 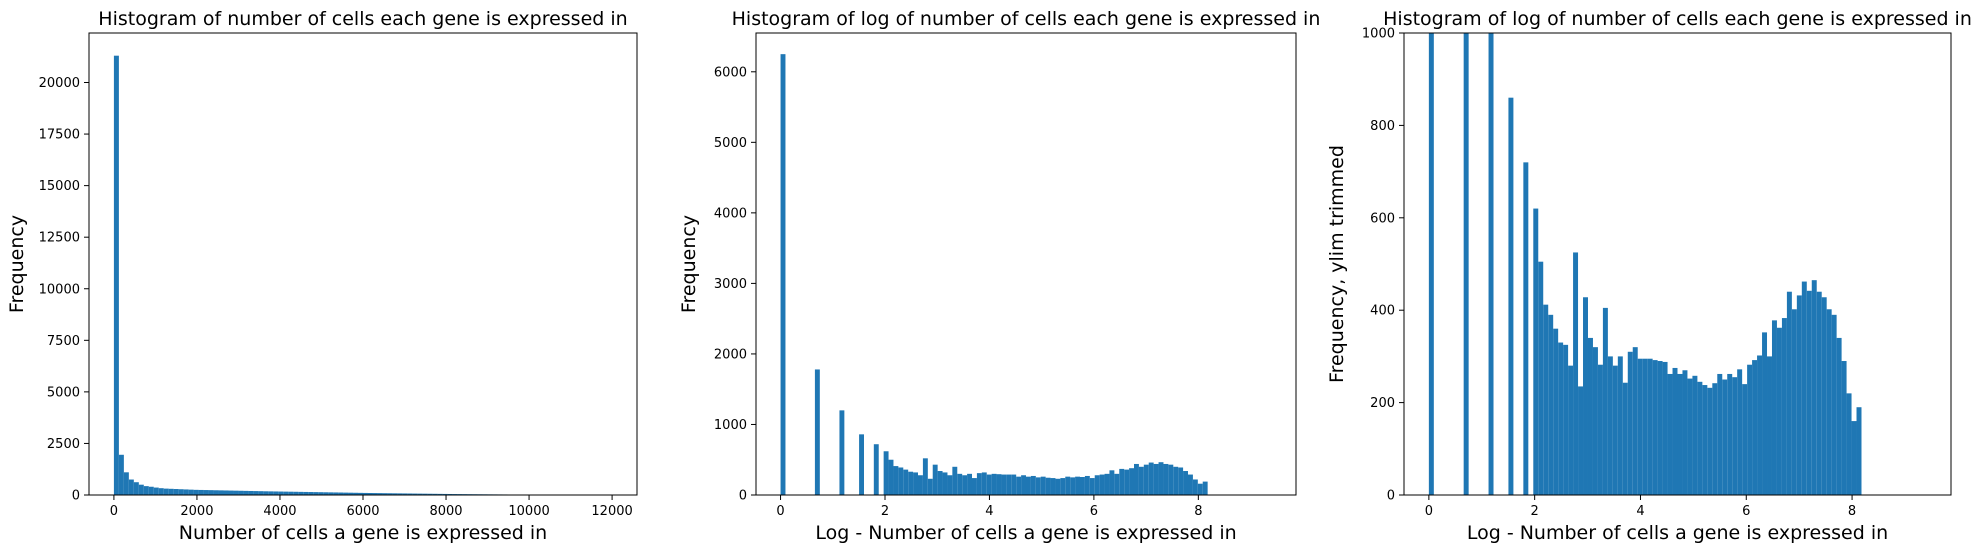 I want to click on y-tick-label: 20000, so click(x=59, y=83).